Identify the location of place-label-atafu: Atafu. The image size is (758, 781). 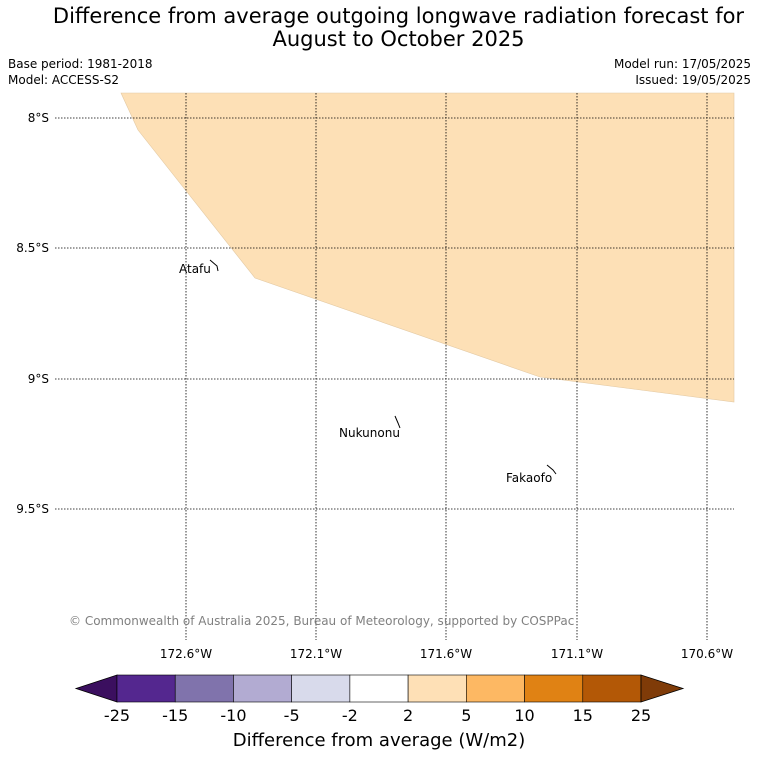
(195, 269).